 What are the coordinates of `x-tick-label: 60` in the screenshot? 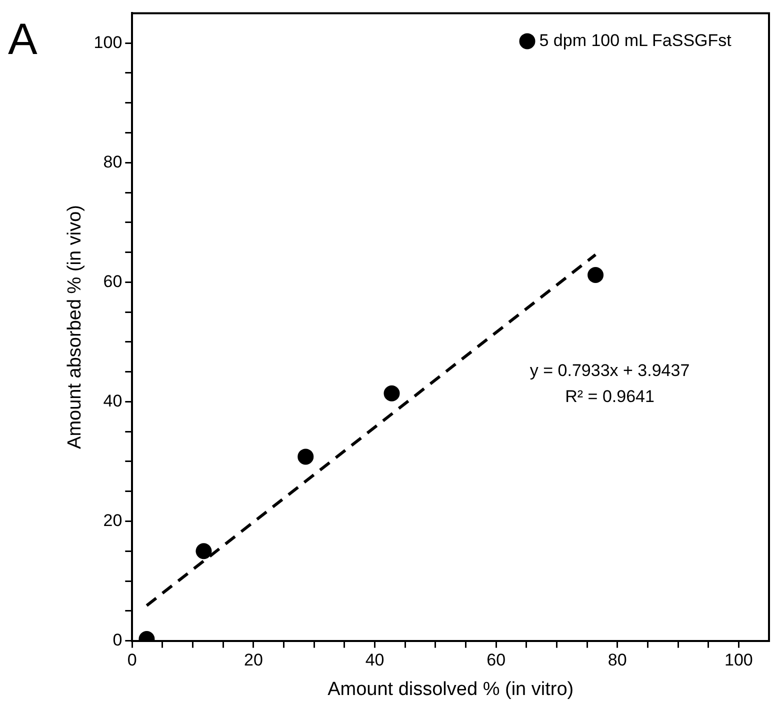 It's located at (496, 660).